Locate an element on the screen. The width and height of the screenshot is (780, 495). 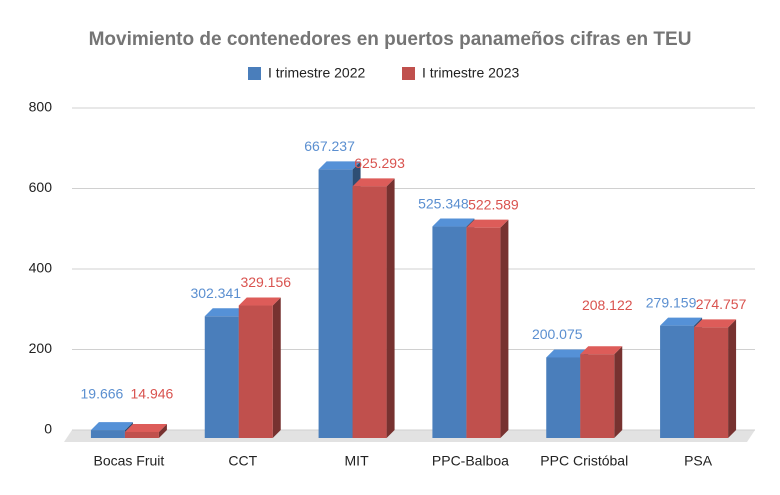
x-tick-label: MIT is located at coordinates (357, 461).